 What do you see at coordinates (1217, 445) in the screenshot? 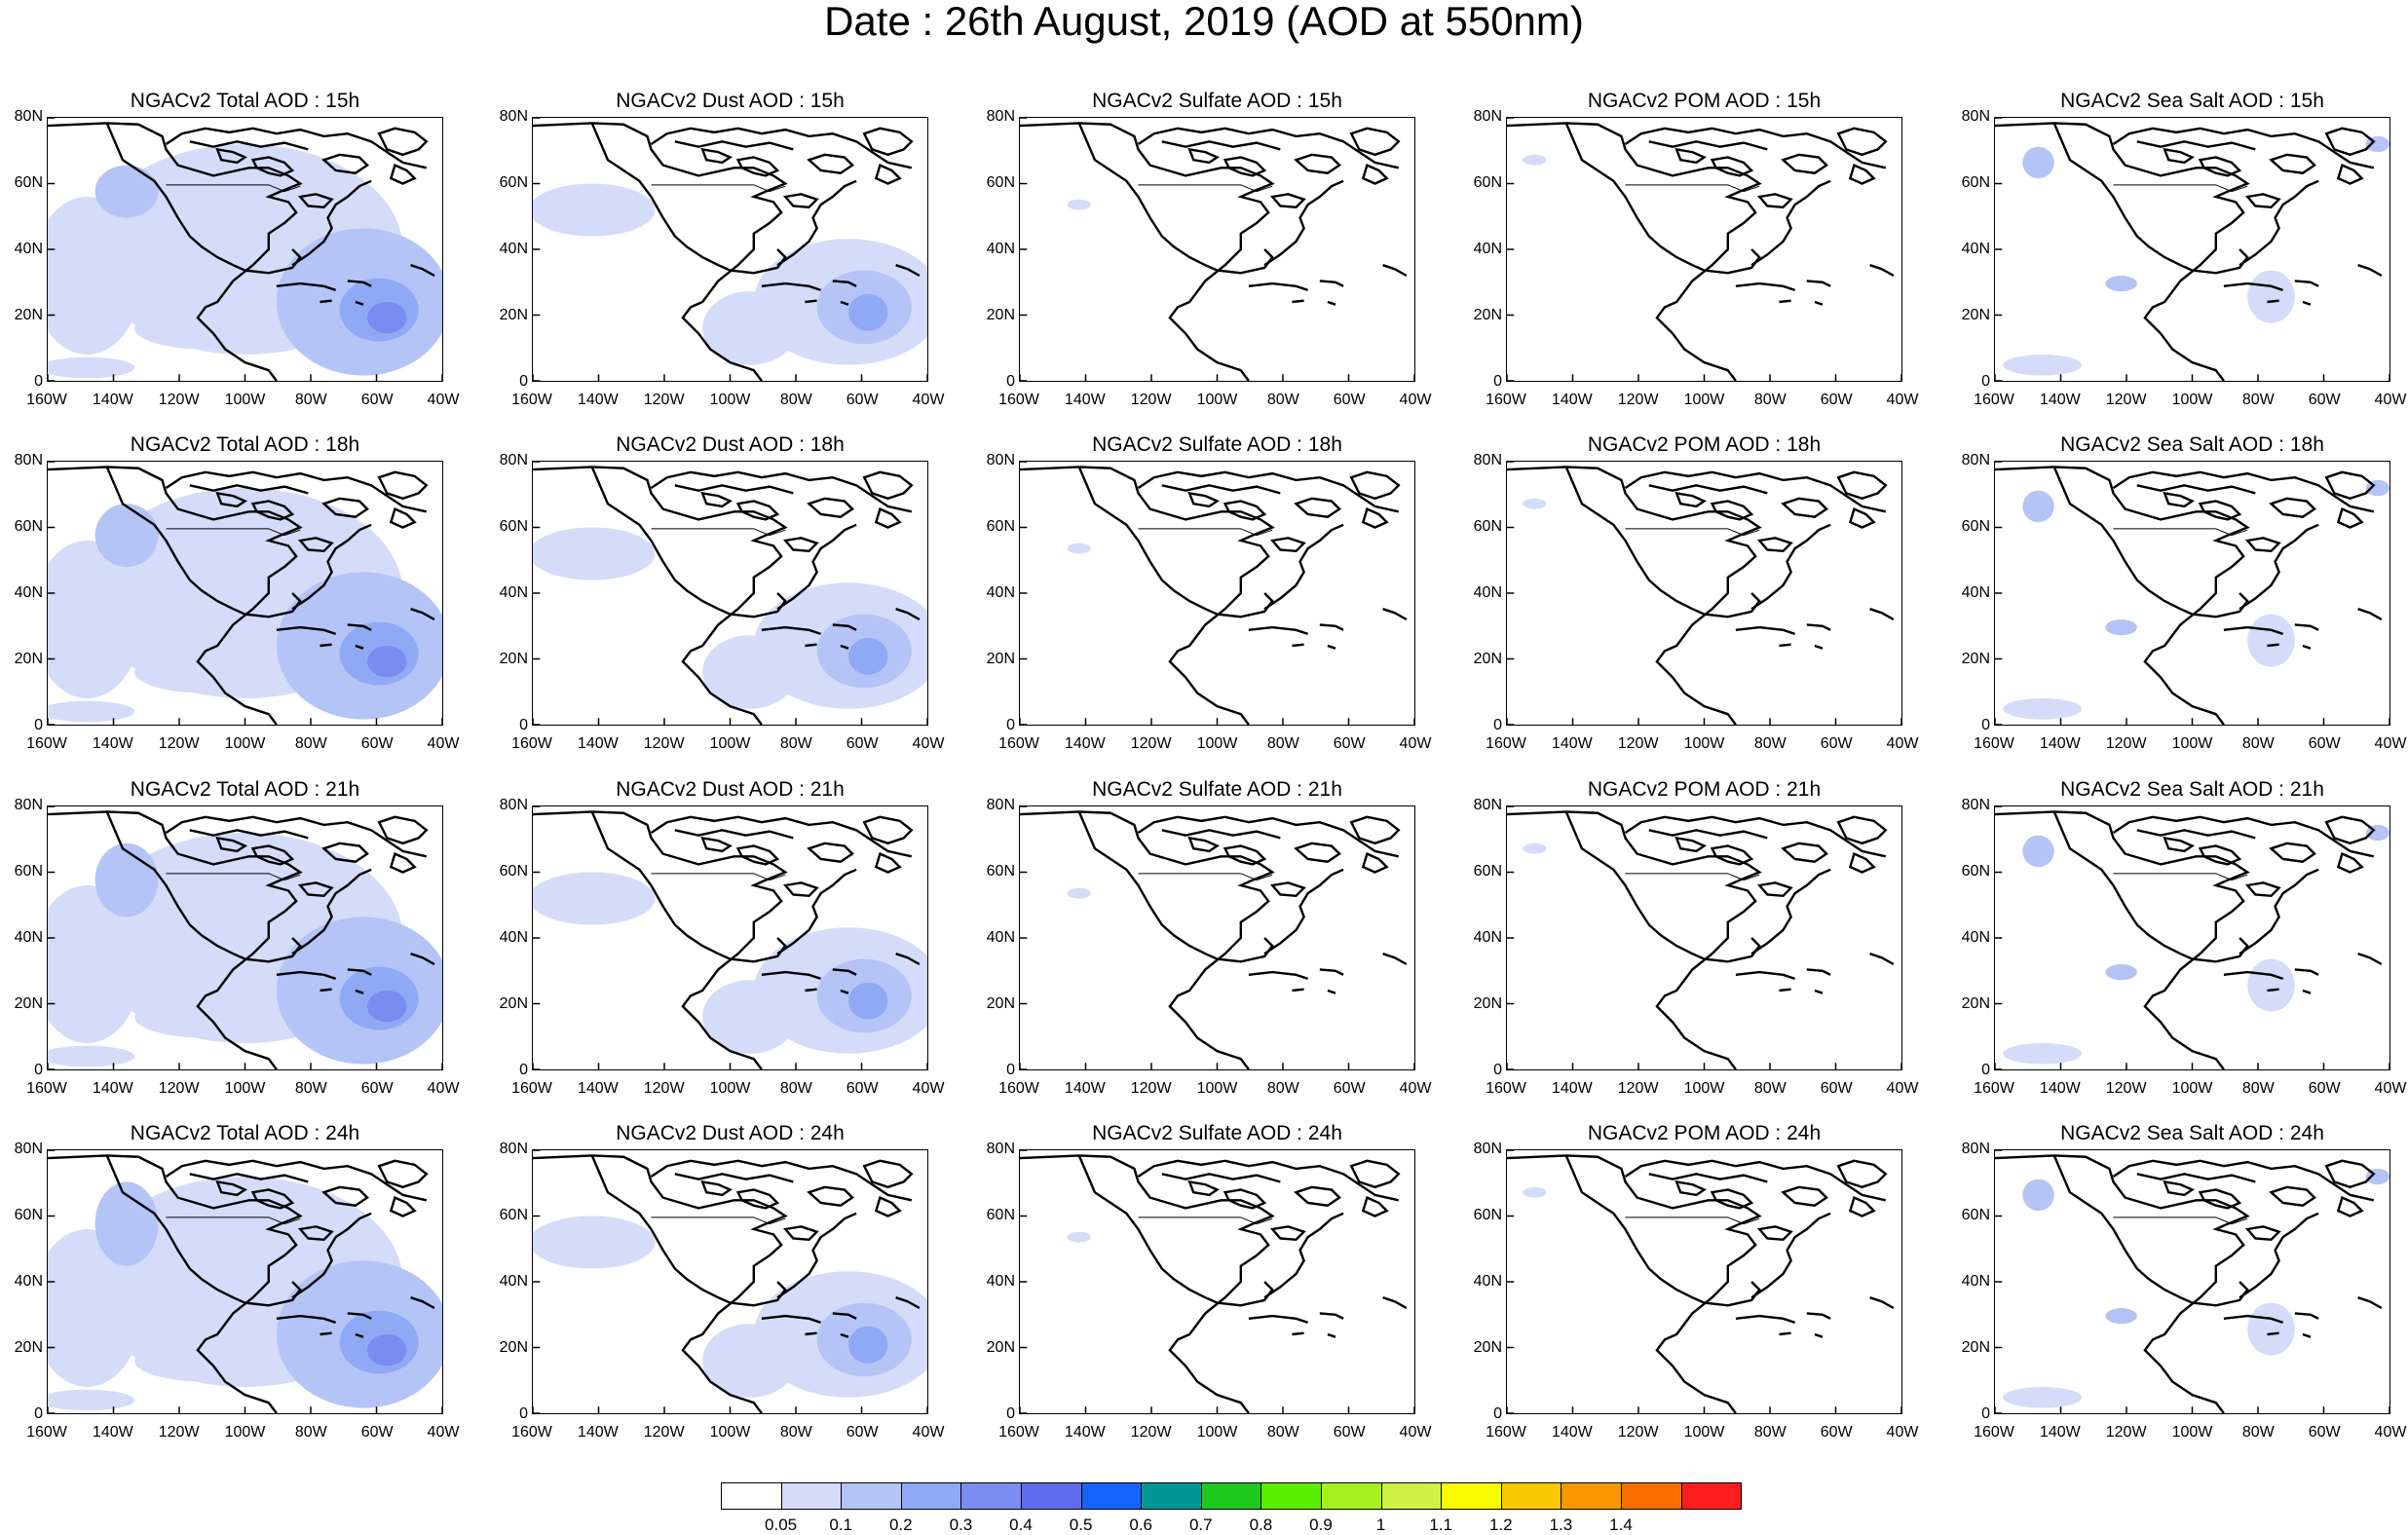
I see `panel-title: NGACv2 Sulfate AOD : 18h` at bounding box center [1217, 445].